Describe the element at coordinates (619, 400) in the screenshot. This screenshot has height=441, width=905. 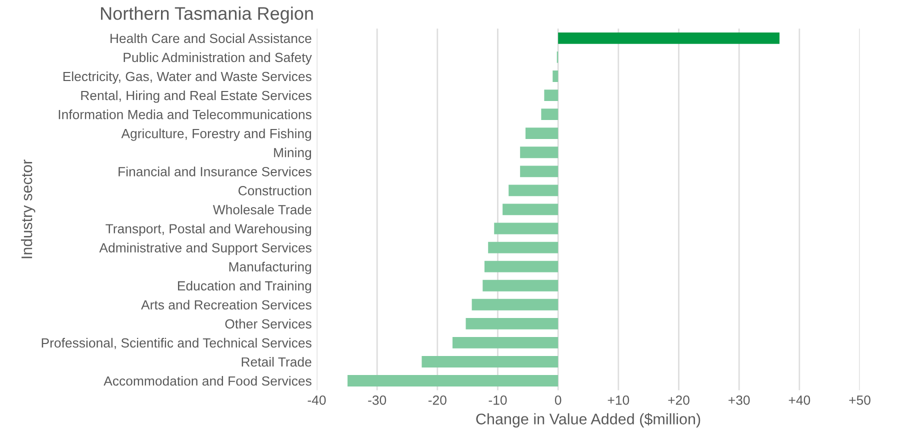
I see `x-tick-label: +10` at that location.